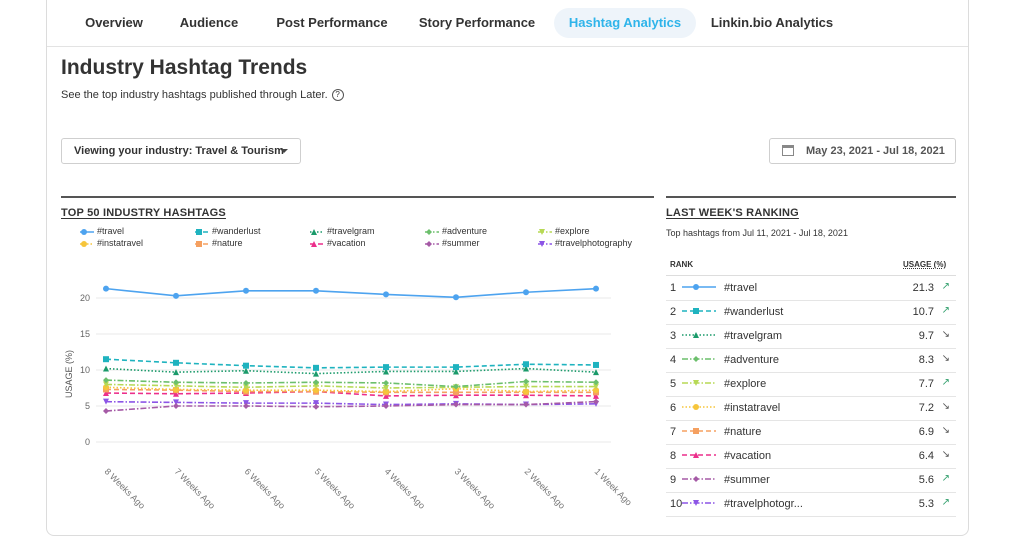  I want to click on calendar-icon, so click(788, 150).